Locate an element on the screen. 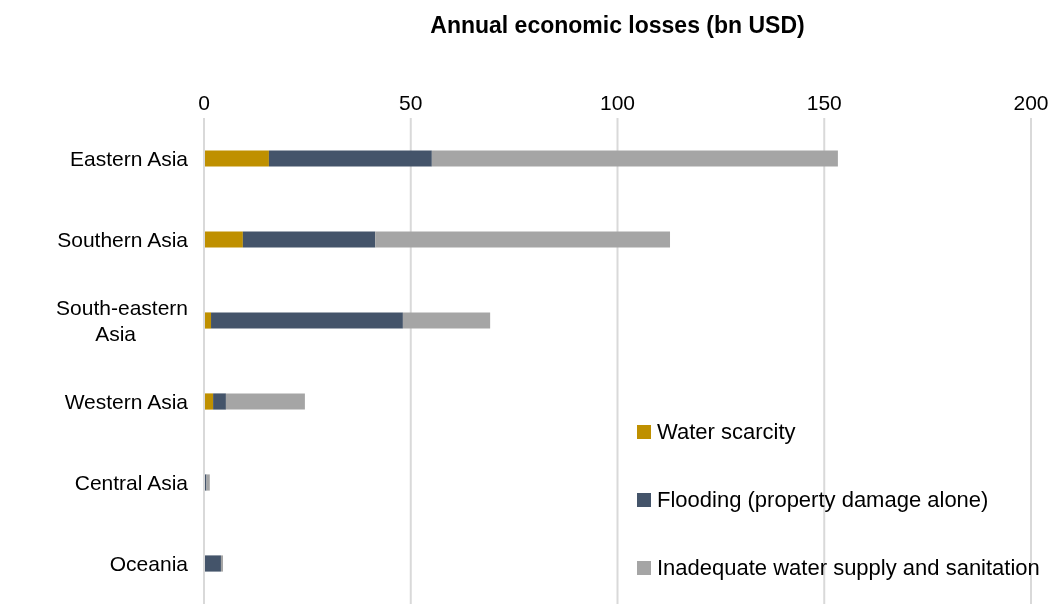 The height and width of the screenshot is (614, 1061). y-tick-label: Eastern Asia is located at coordinates (129, 158).